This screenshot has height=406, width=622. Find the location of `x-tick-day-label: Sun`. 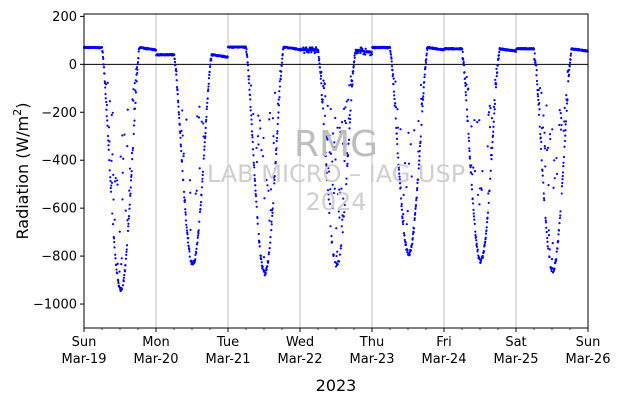

x-tick-day-label: Sun is located at coordinates (588, 342).